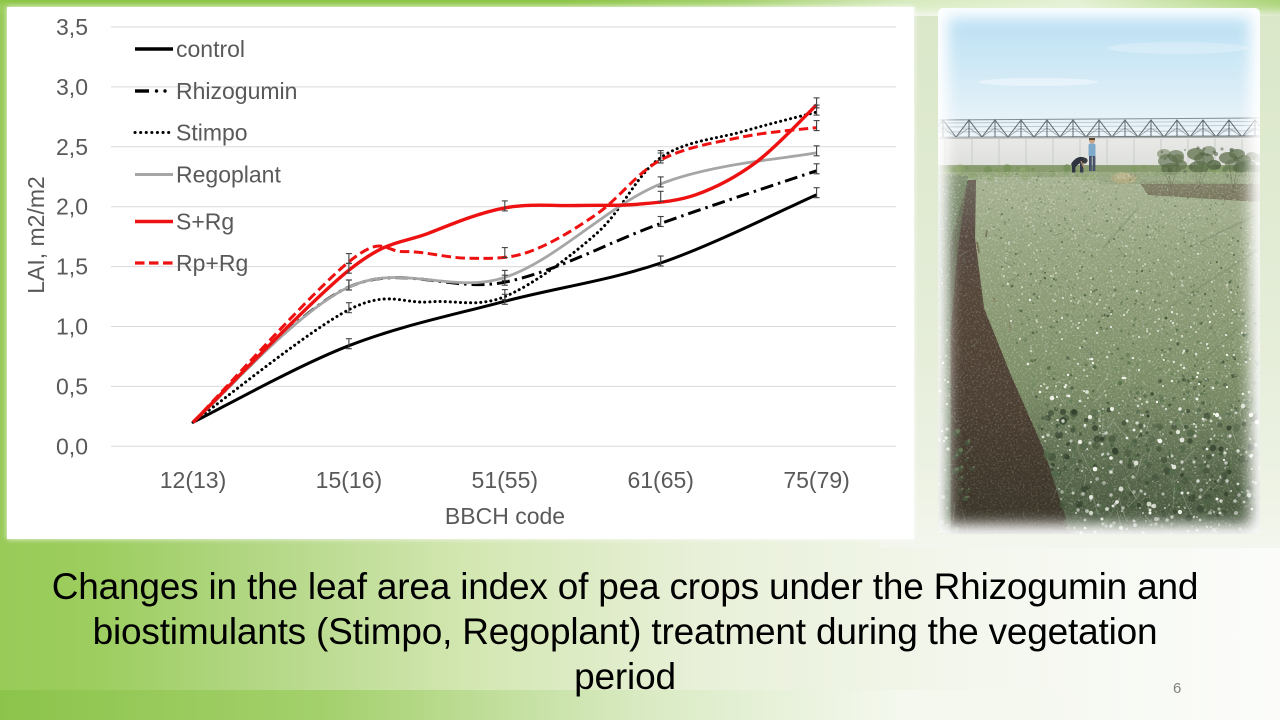 The width and height of the screenshot is (1280, 720). I want to click on svg-text: 1,5, so click(72, 267).